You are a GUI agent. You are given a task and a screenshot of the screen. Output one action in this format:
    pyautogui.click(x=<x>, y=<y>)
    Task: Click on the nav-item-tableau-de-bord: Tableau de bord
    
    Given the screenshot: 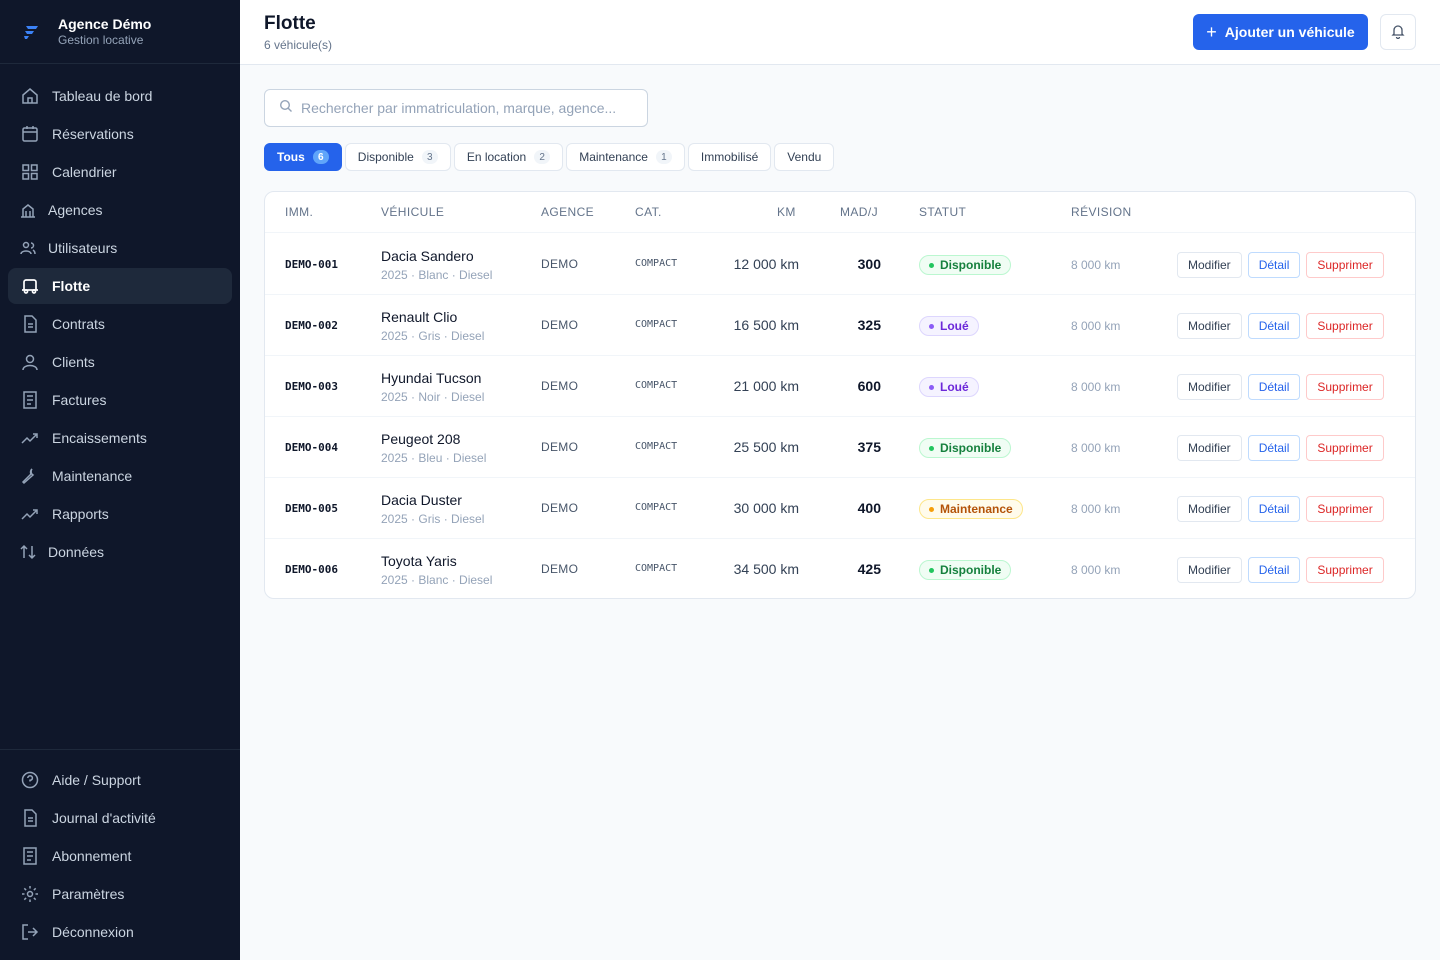 What is the action you would take?
    pyautogui.click(x=120, y=96)
    